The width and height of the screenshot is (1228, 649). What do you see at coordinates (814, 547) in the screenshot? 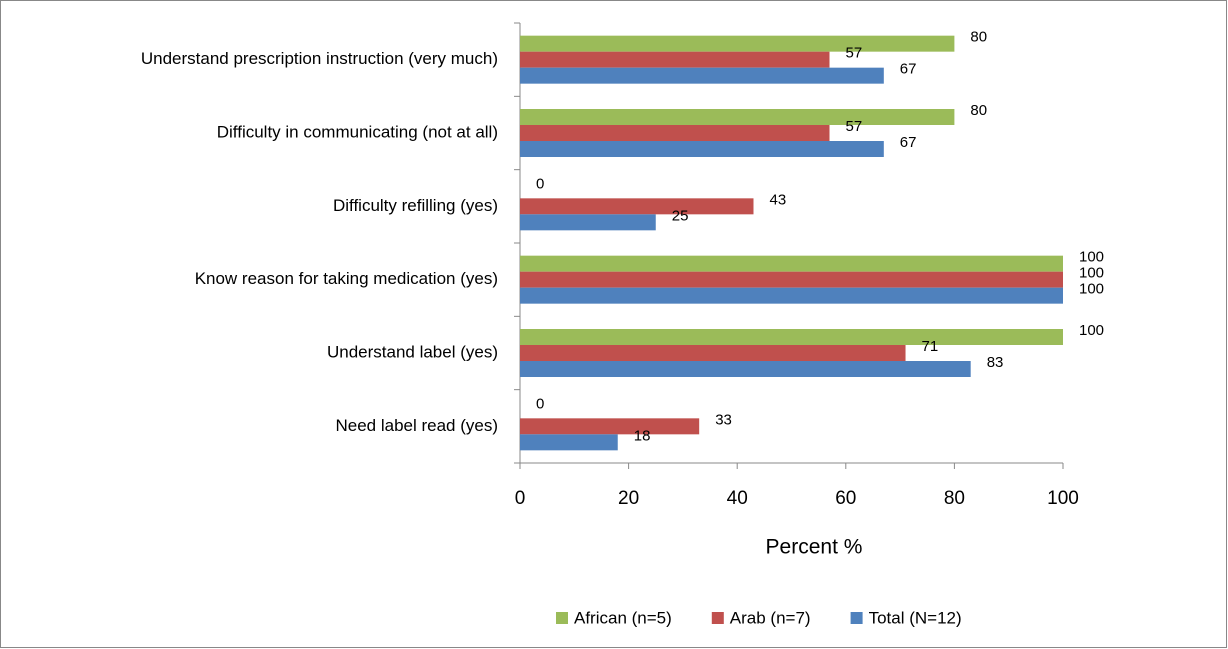
I see `x-axis-label: Percent %` at bounding box center [814, 547].